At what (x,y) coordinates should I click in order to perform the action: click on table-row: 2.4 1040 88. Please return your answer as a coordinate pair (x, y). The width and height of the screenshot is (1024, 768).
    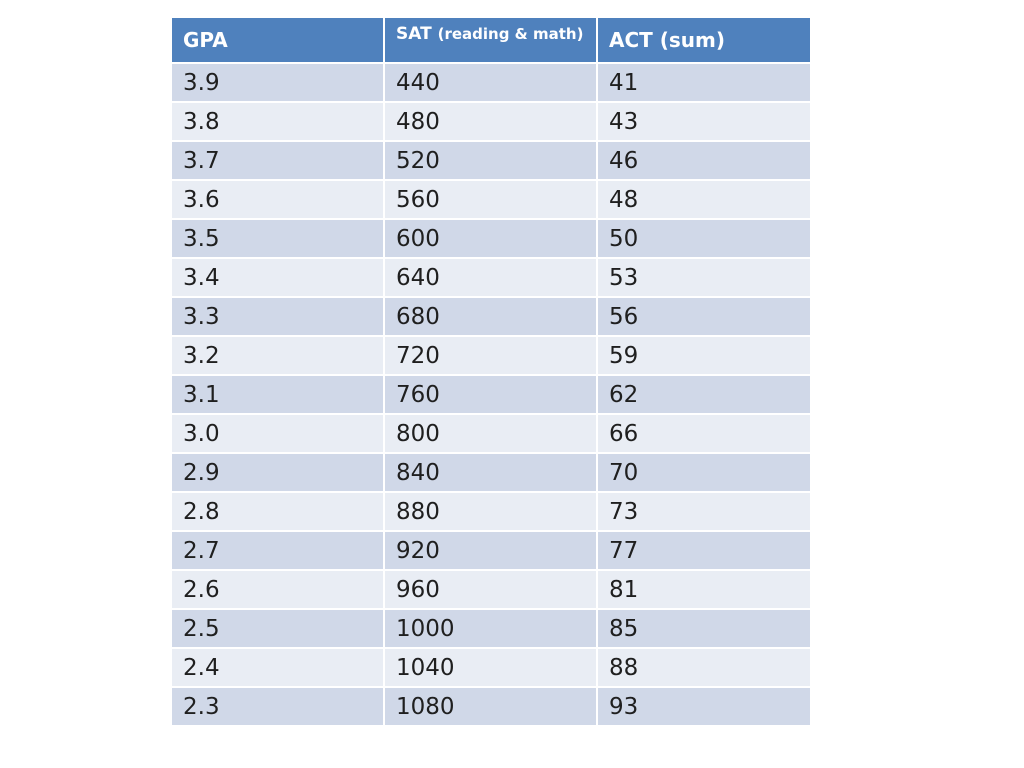
    Looking at the image, I should click on (491, 667).